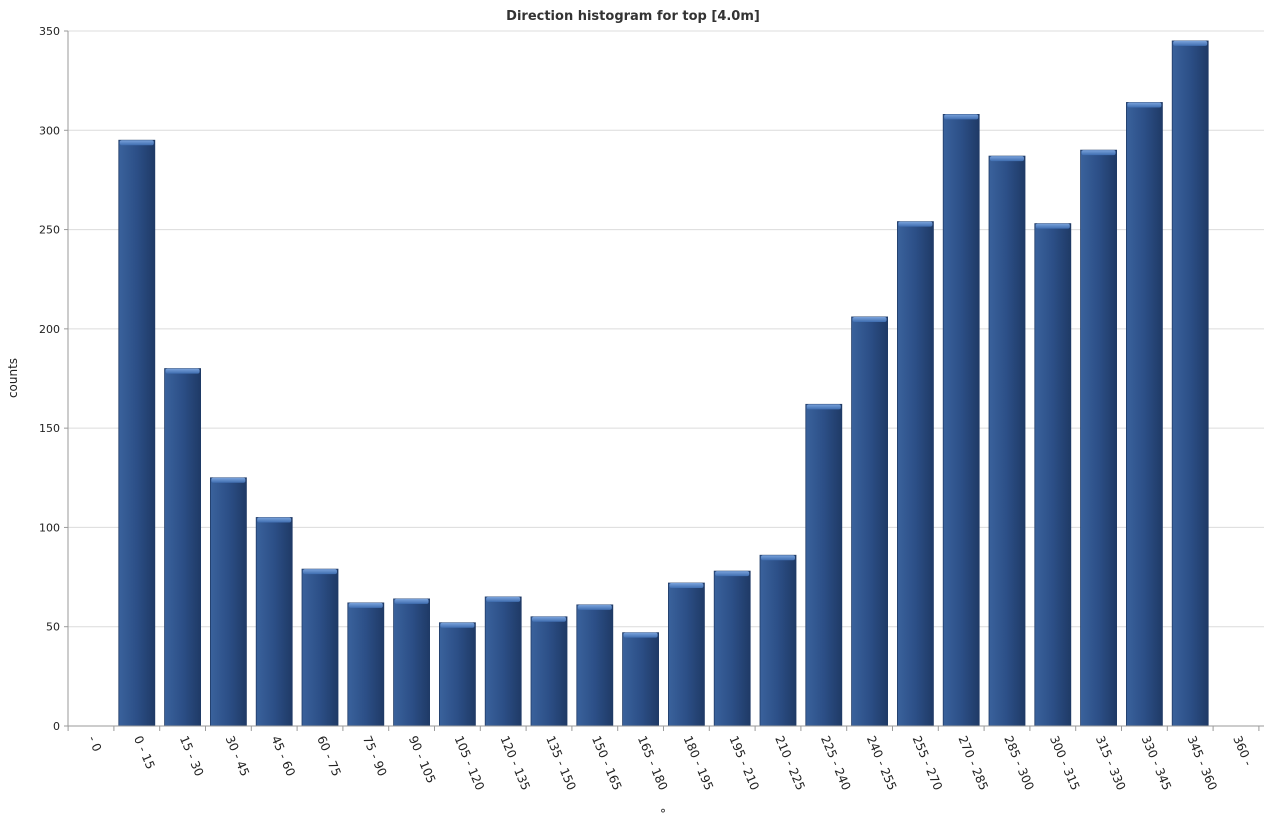 The width and height of the screenshot is (1266, 821). Describe the element at coordinates (49, 428) in the screenshot. I see `y-tick-label: 150` at that location.